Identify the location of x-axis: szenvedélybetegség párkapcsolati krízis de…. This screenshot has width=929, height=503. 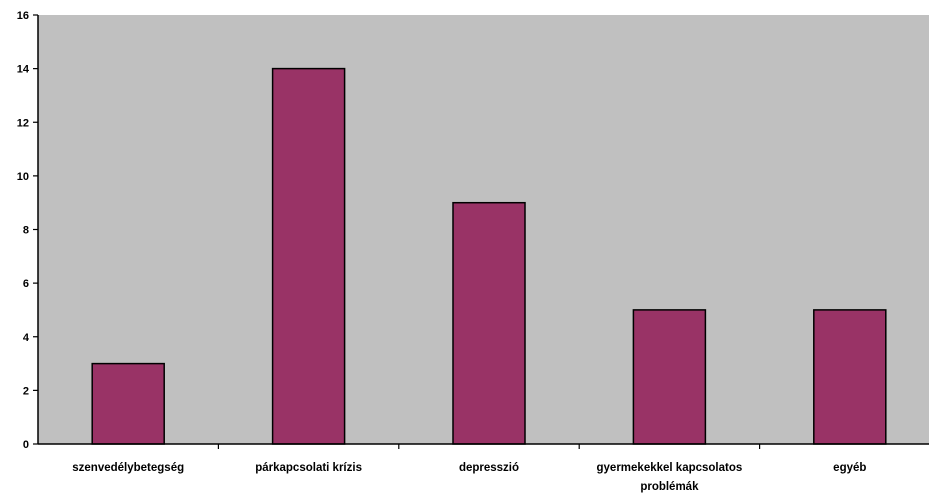
(483, 468).